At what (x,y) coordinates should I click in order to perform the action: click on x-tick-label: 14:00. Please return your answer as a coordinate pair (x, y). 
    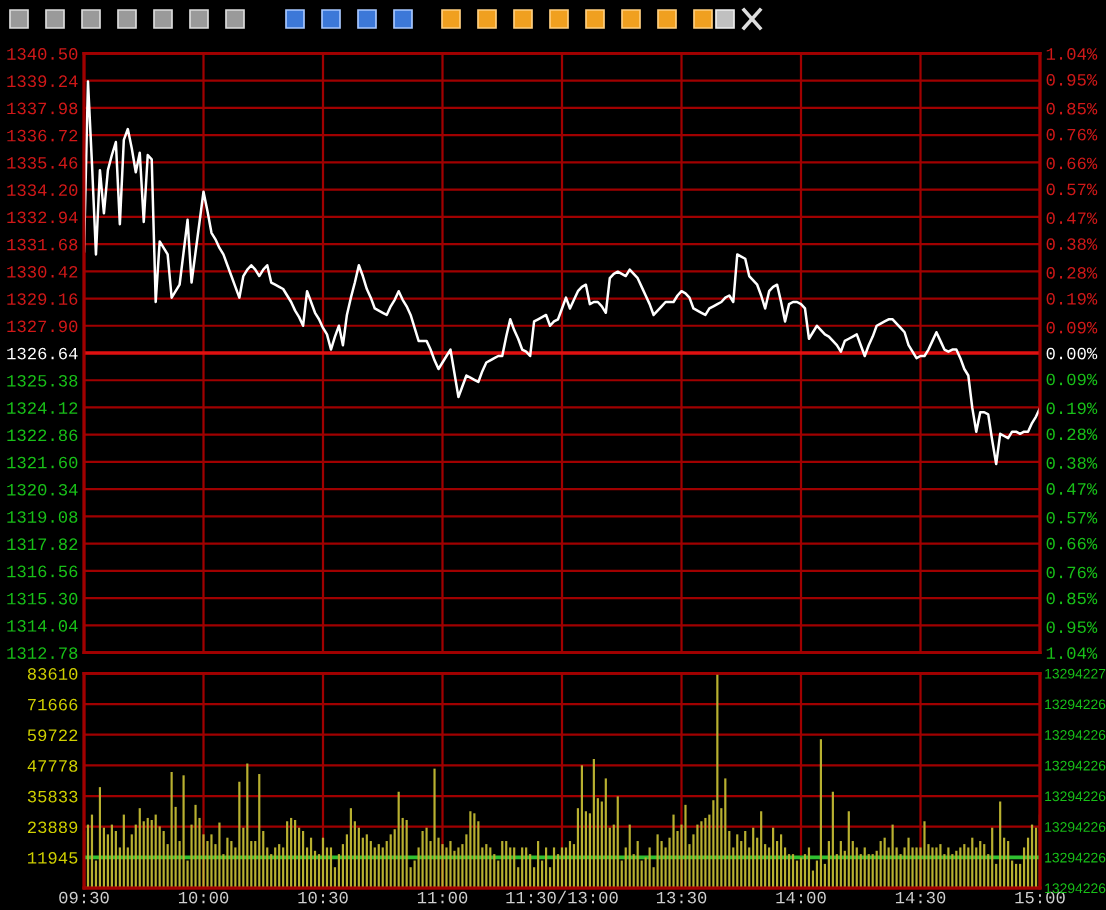
    Looking at the image, I should click on (801, 897).